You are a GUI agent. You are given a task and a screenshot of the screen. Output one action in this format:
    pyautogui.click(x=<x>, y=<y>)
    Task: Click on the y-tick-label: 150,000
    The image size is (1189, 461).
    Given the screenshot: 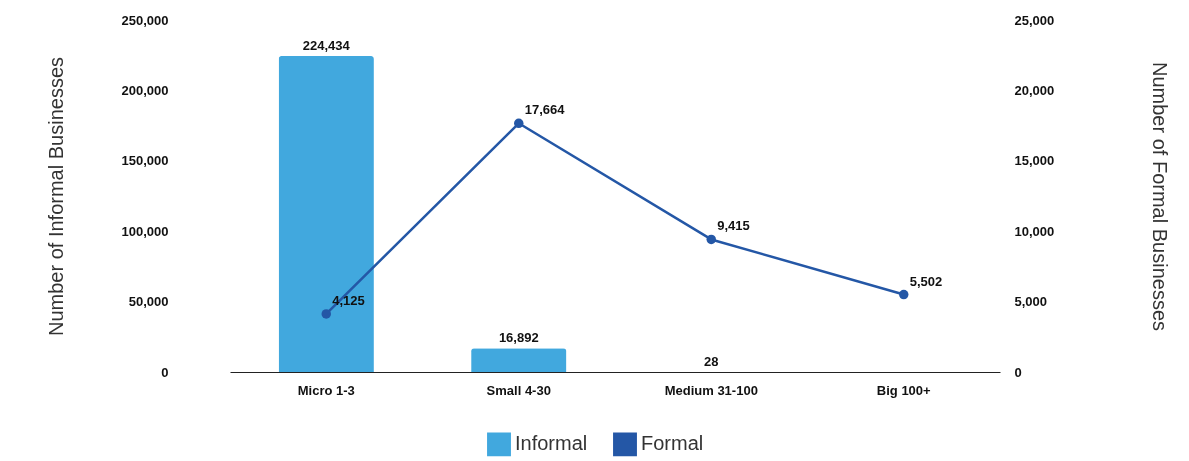 What is the action you would take?
    pyautogui.click(x=145, y=161)
    